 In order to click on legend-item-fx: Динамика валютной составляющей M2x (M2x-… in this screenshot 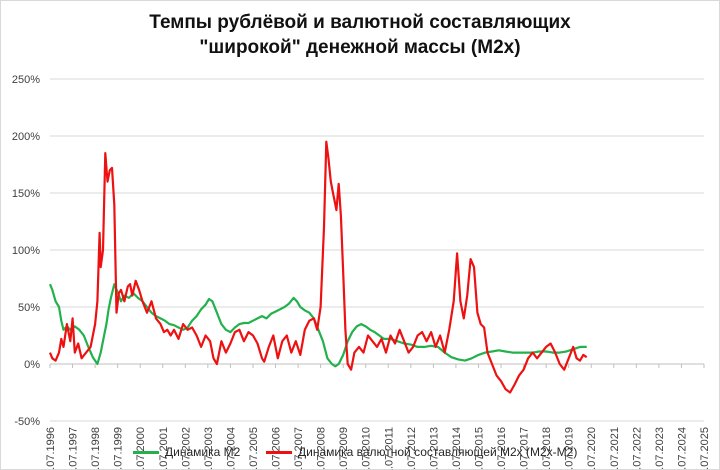, I will do `click(421, 452)`.